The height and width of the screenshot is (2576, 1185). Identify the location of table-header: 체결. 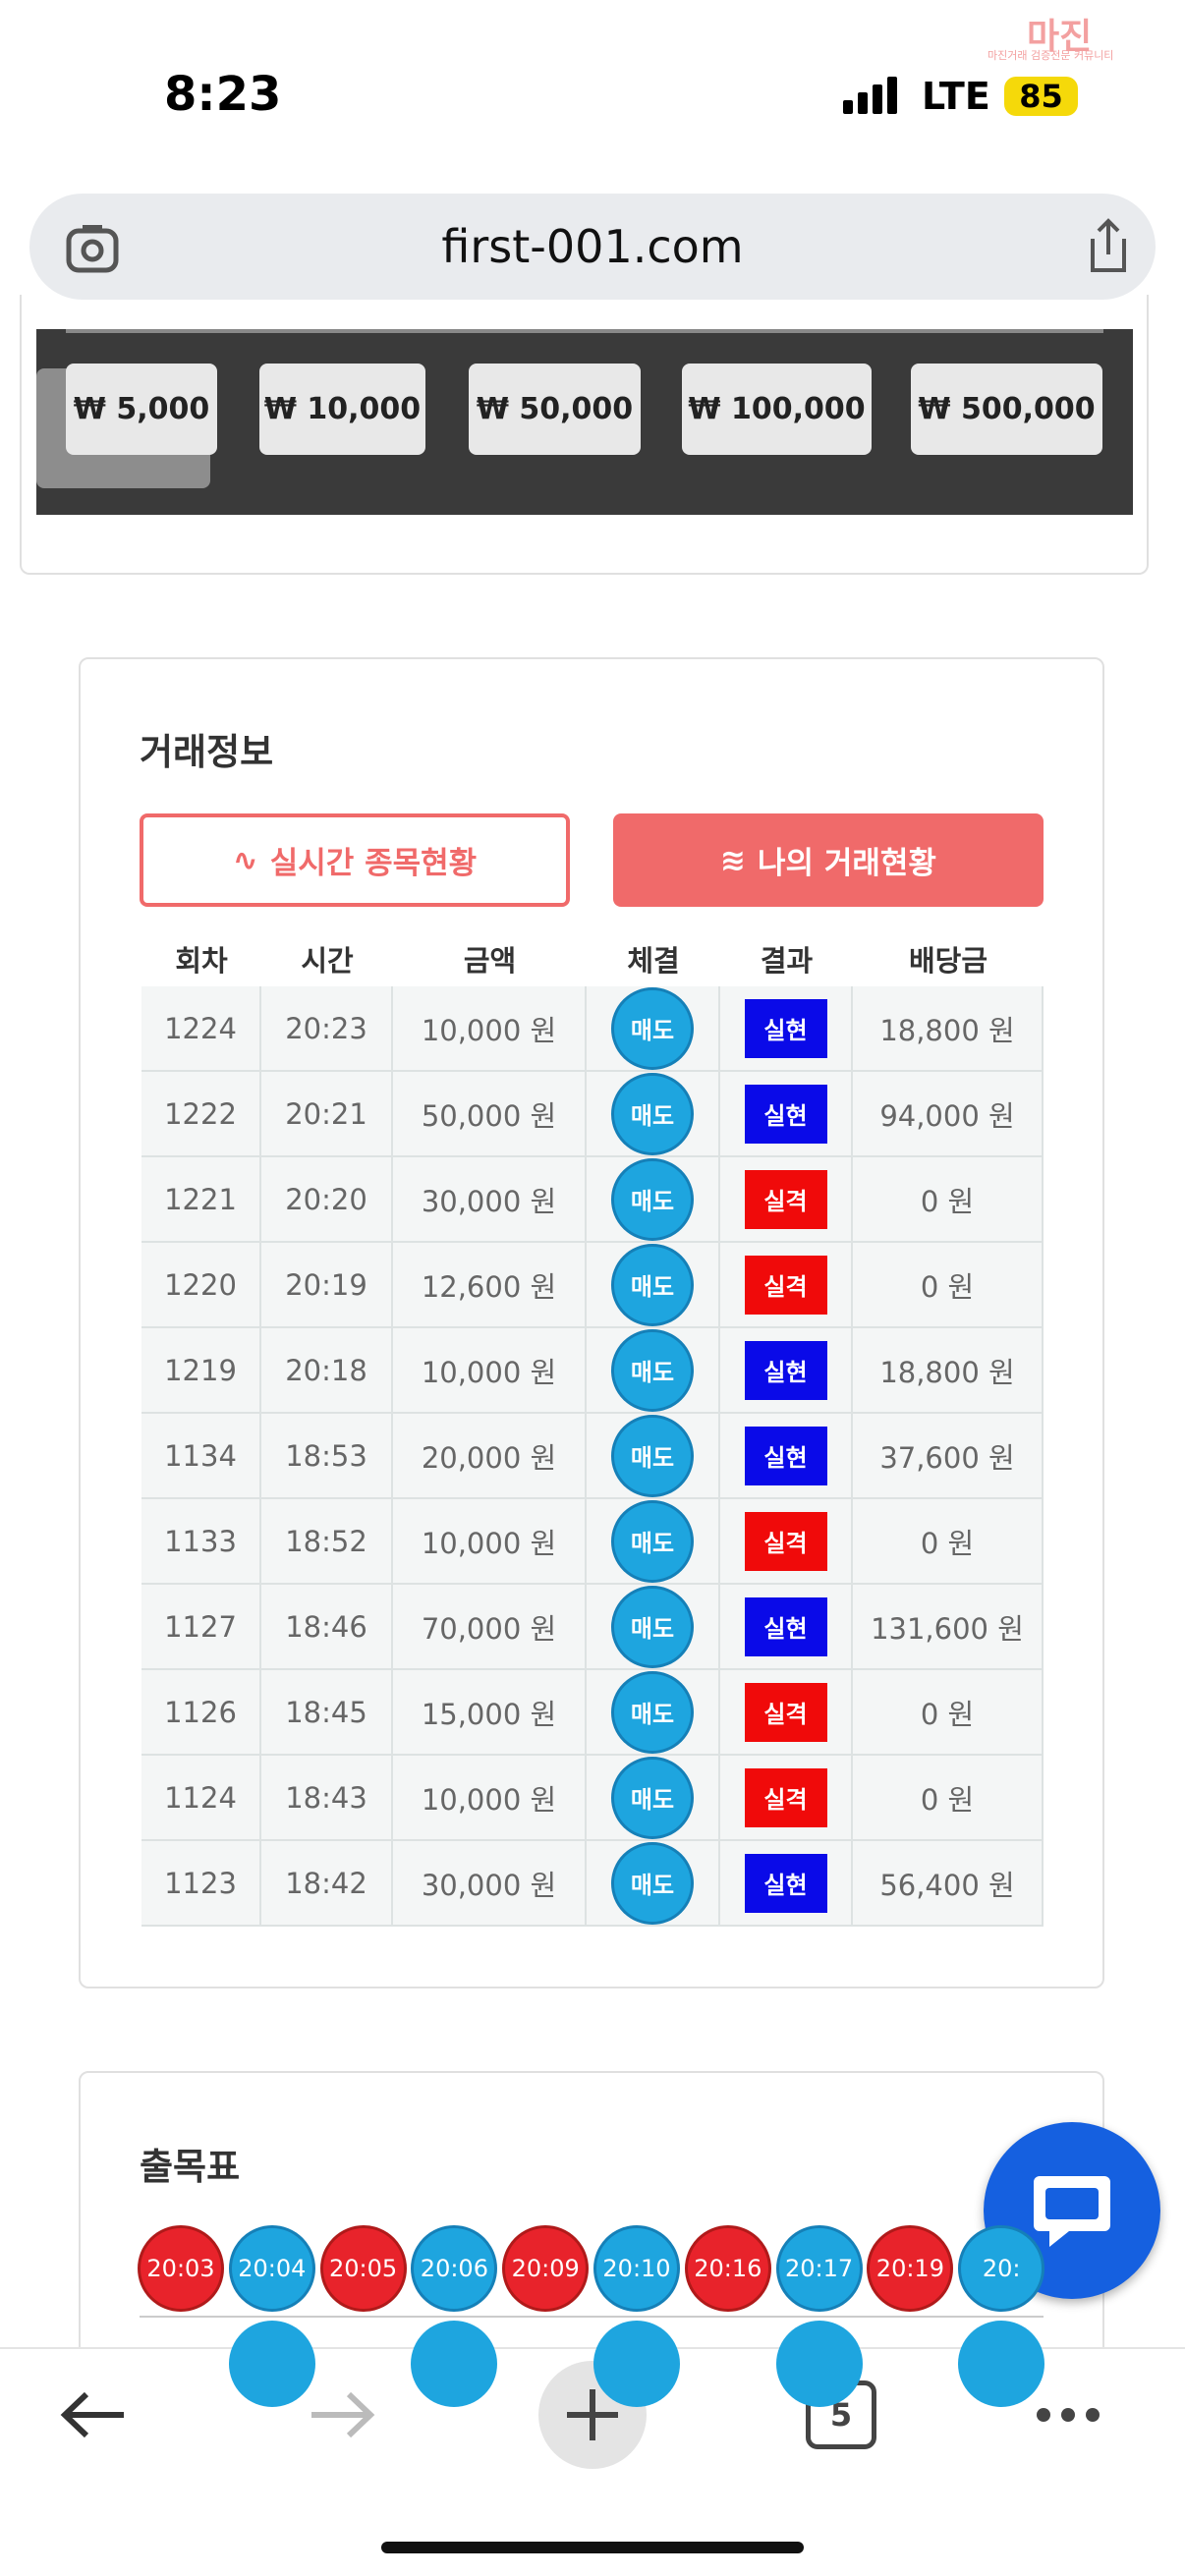
(654, 961).